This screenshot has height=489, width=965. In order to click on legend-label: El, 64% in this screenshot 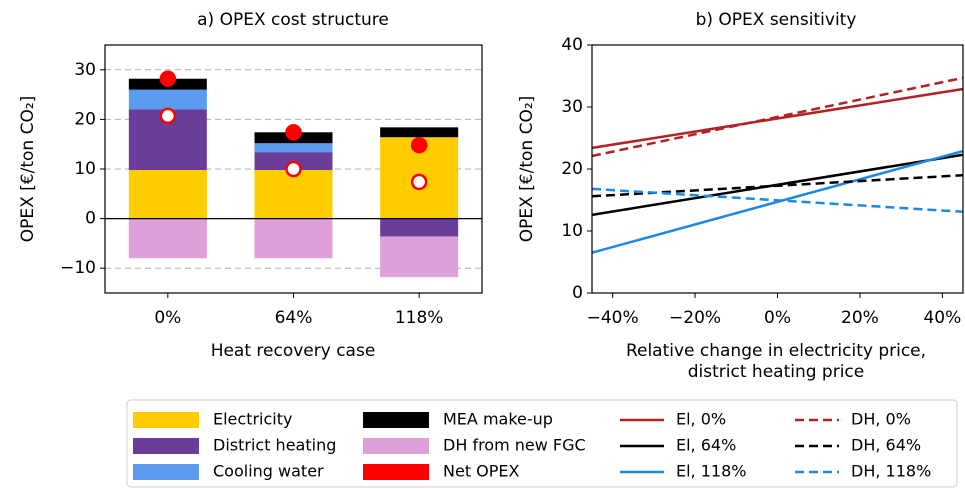, I will do `click(706, 445)`.